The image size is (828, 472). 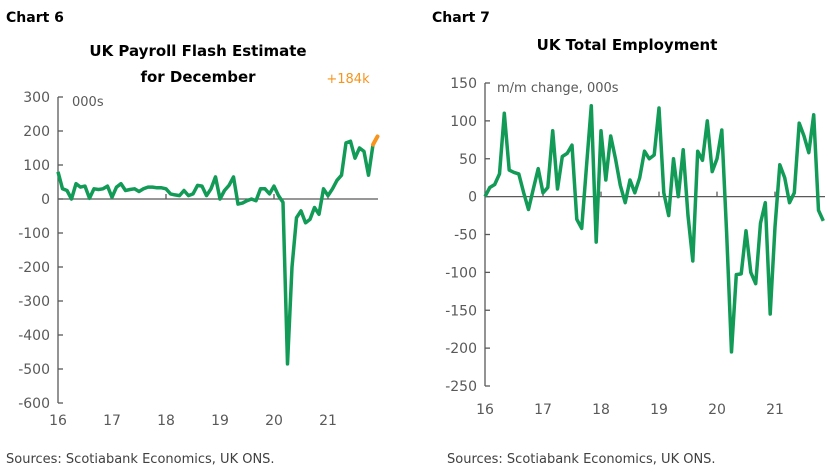 What do you see at coordinates (197, 51) in the screenshot?
I see `chart-title: UK Payroll Flash Estimate` at bounding box center [197, 51].